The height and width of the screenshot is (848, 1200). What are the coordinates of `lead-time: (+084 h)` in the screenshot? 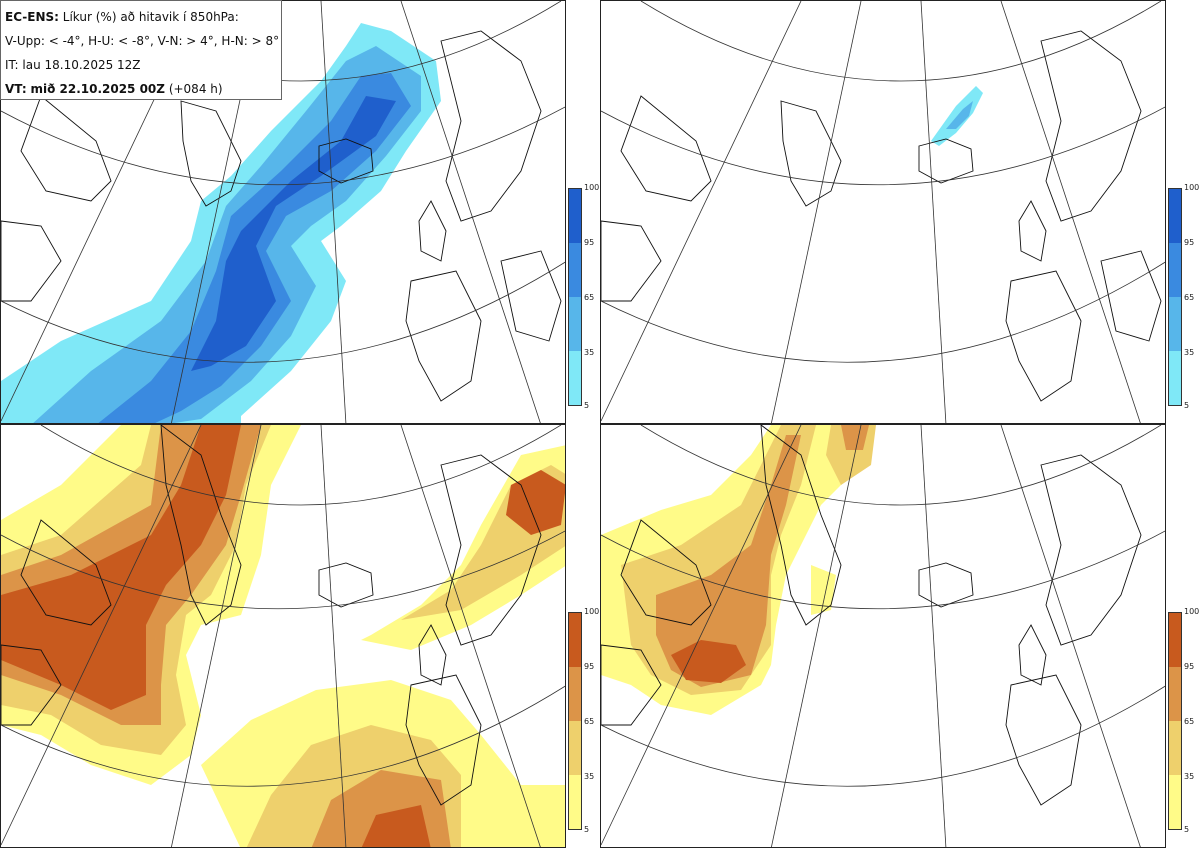 It's located at (195, 89).